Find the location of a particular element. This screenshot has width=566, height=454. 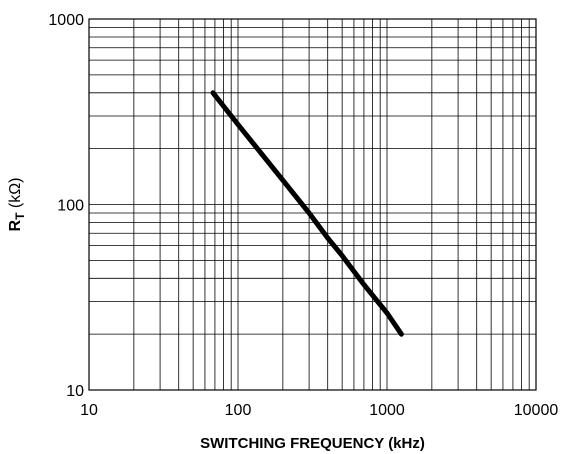

y-tick-label: 100 is located at coordinates (70, 206).